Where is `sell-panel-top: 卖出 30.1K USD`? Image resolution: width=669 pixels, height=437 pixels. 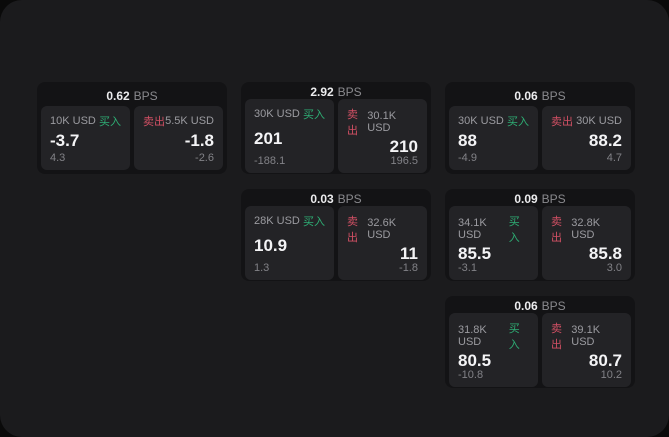 sell-panel-top: 卖出 30.1K USD is located at coordinates (382, 122).